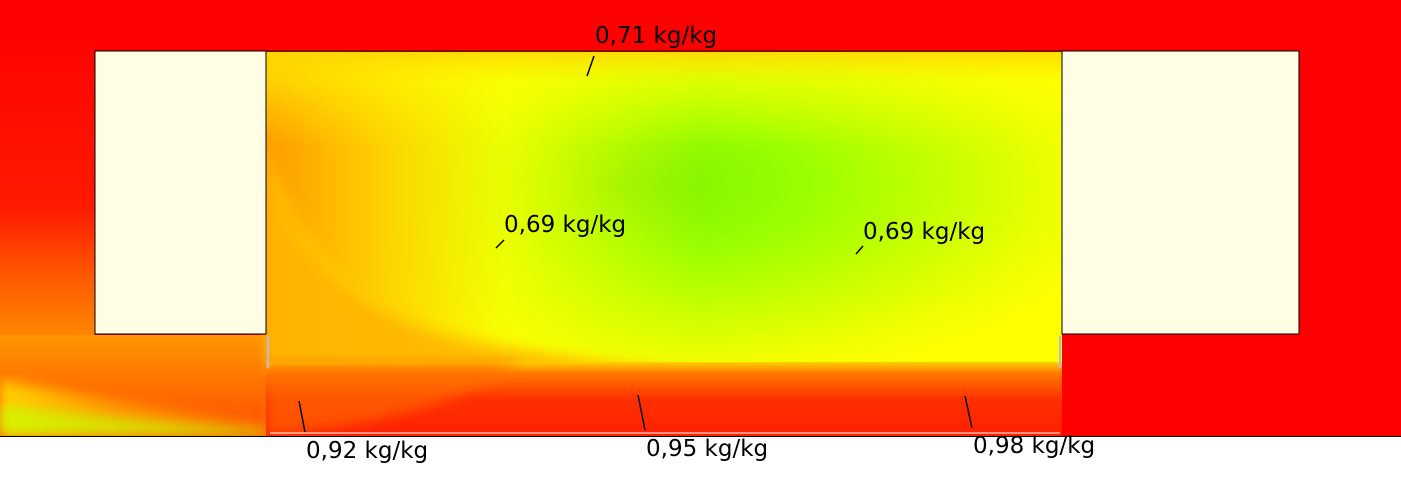  Describe the element at coordinates (302, 416) in the screenshot. I see `leader-line-bottom-left` at that location.